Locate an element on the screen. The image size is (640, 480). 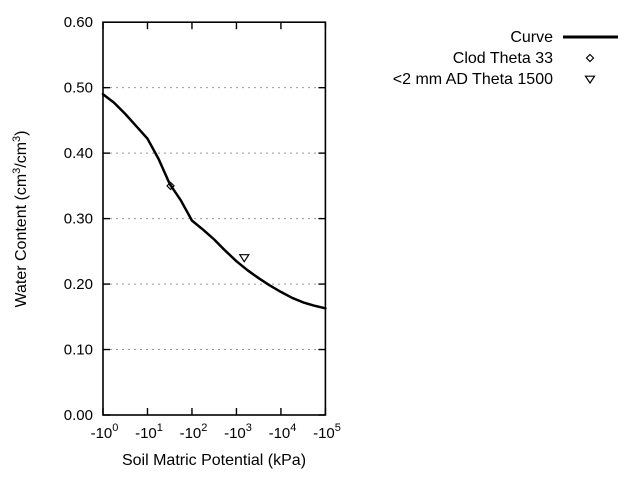
x-tick-label: -103 is located at coordinates (238, 432).